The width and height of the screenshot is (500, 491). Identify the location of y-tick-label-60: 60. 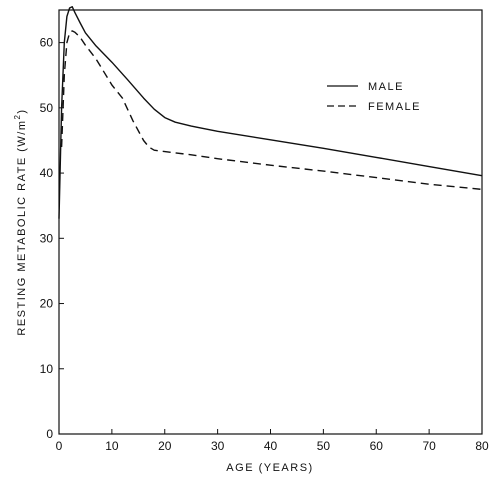
(47, 43).